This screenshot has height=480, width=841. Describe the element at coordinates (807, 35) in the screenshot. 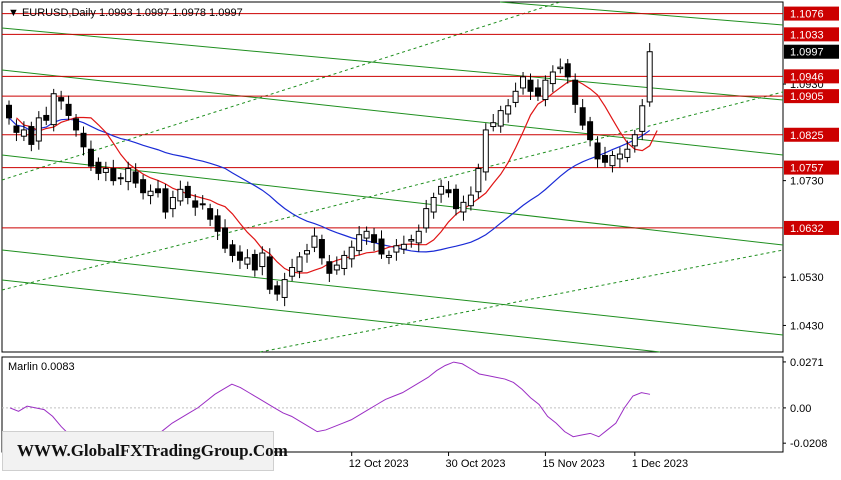

I see `level-tag-label: 1.1033` at that location.